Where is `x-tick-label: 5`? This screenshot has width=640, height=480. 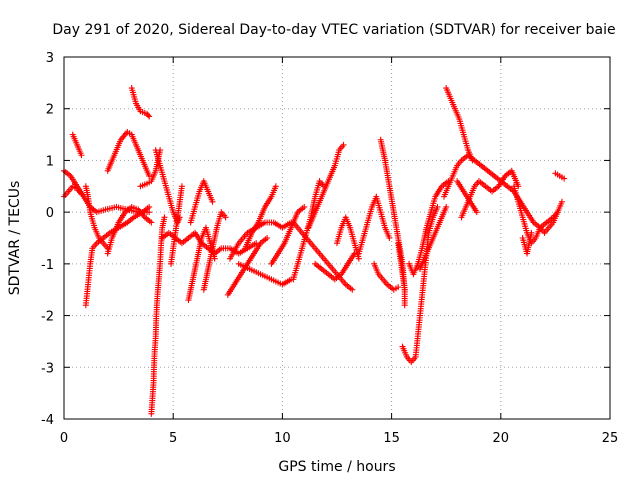 x-tick-label: 5 is located at coordinates (173, 438).